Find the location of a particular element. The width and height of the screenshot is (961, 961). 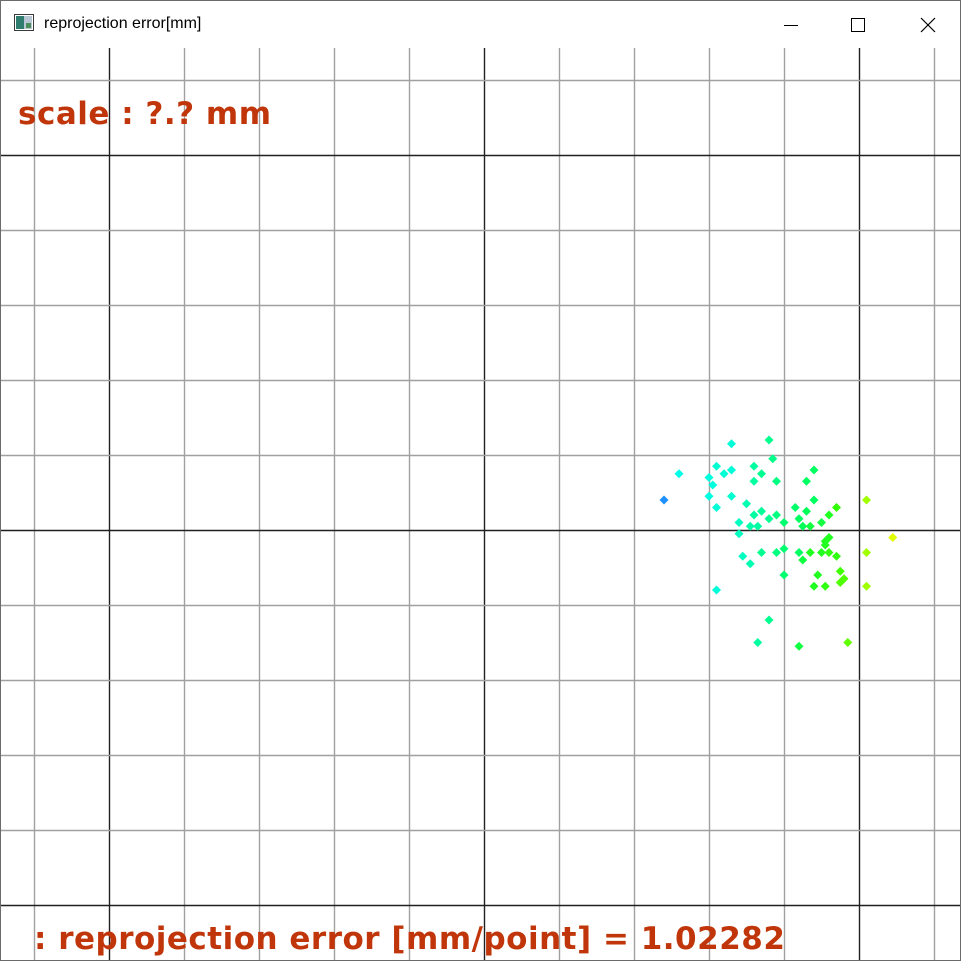

opencv-window-icon is located at coordinates (24, 22).